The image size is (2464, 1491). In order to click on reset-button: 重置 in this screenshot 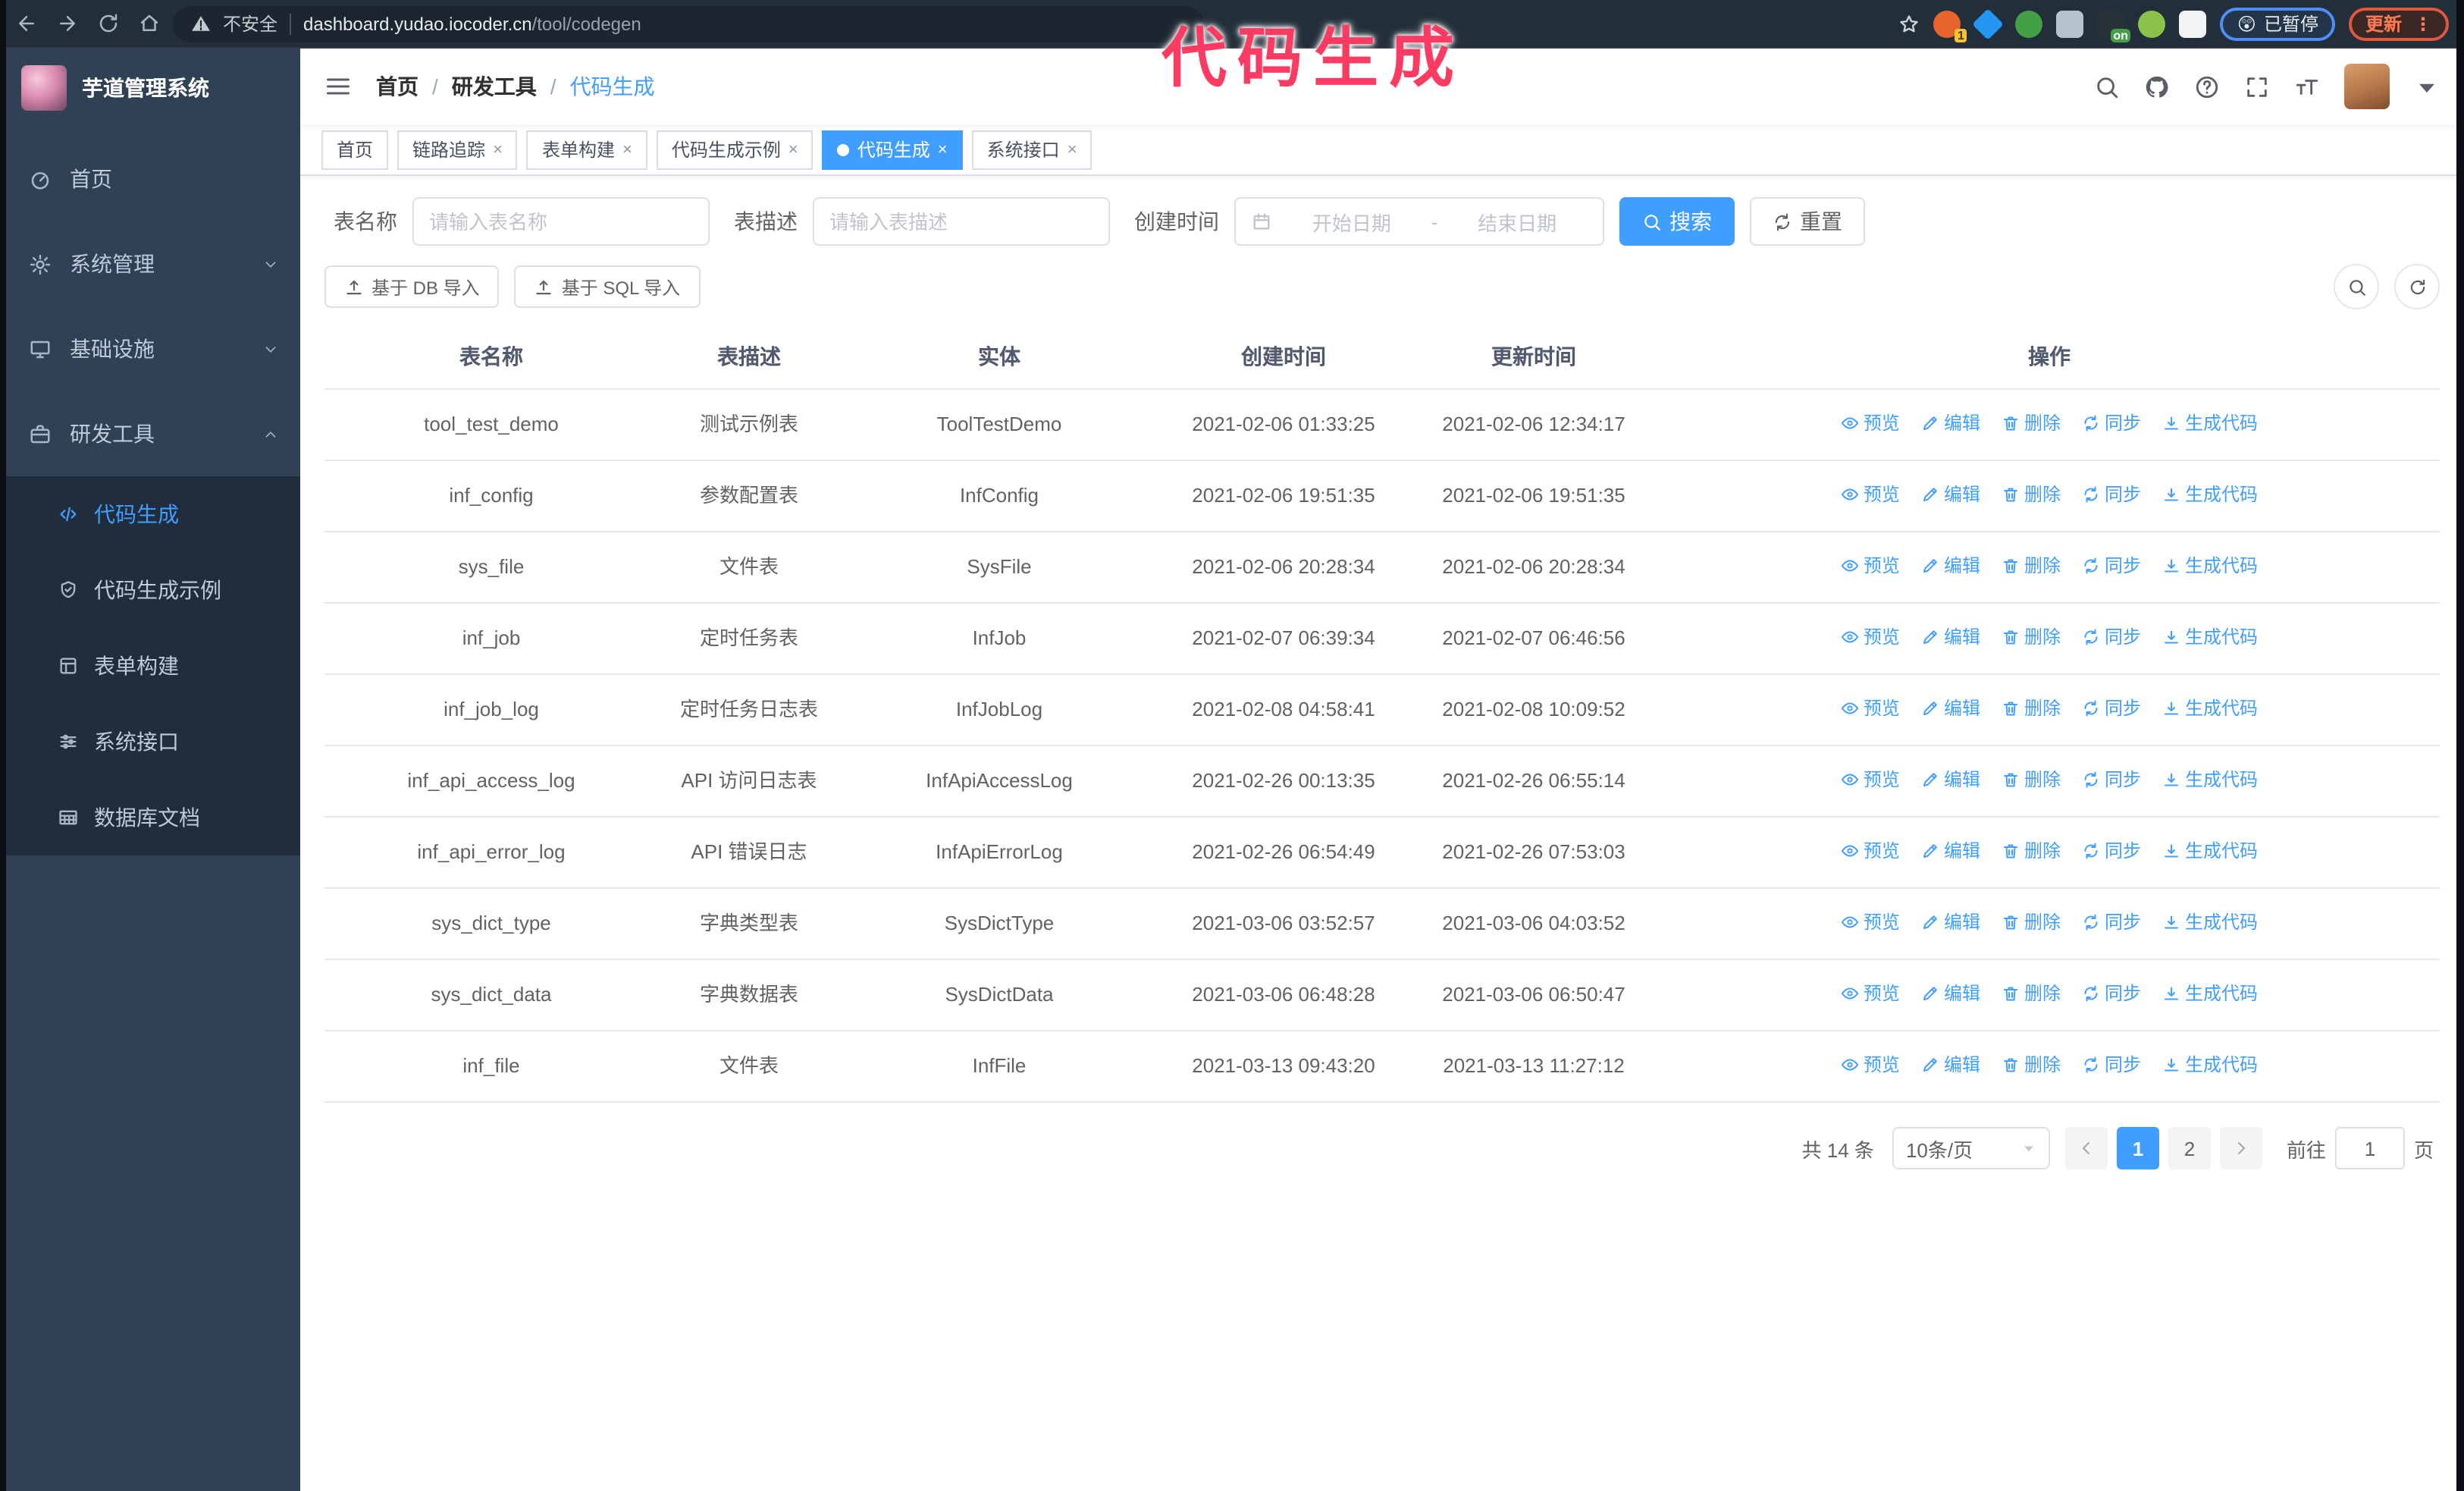, I will do `click(1808, 221)`.